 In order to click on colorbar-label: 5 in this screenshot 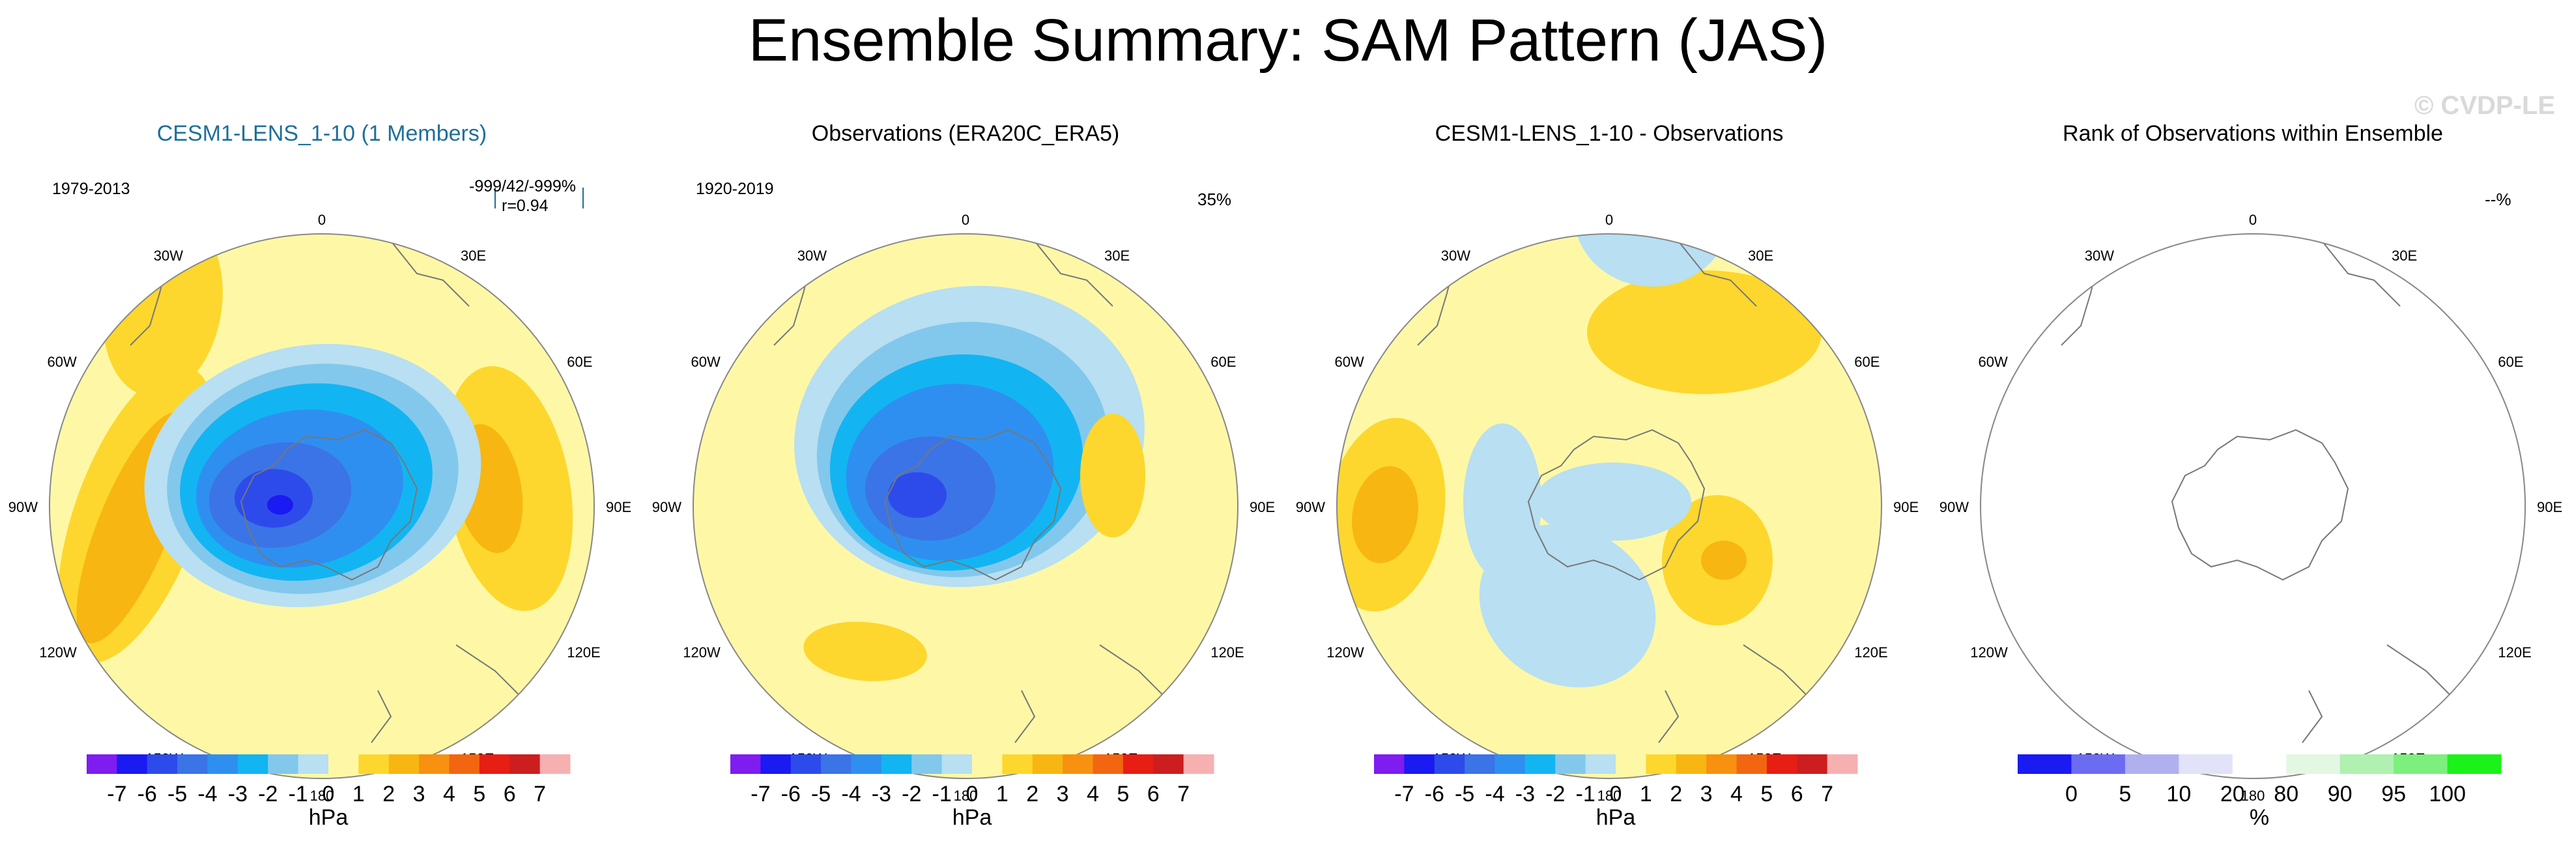, I will do `click(1123, 794)`.